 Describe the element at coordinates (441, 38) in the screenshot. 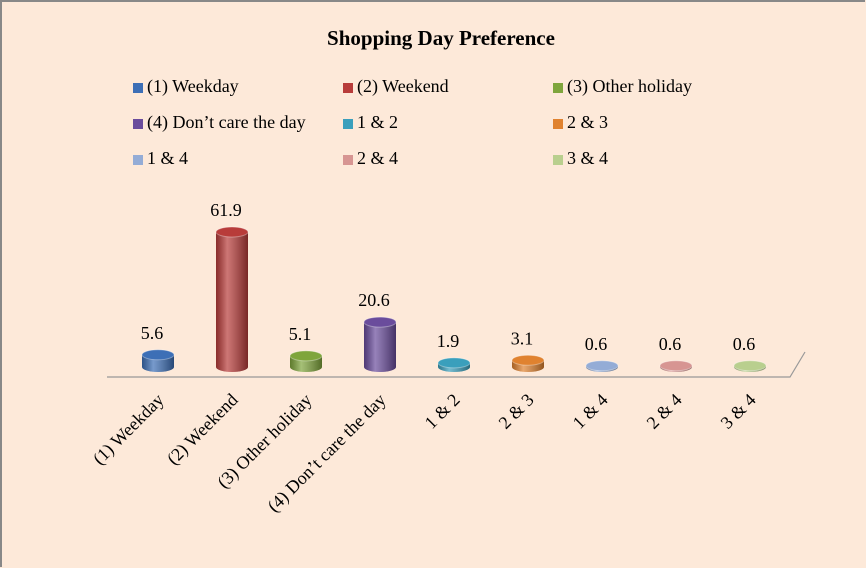

I see `chart-title: Shopping Day Preference` at that location.